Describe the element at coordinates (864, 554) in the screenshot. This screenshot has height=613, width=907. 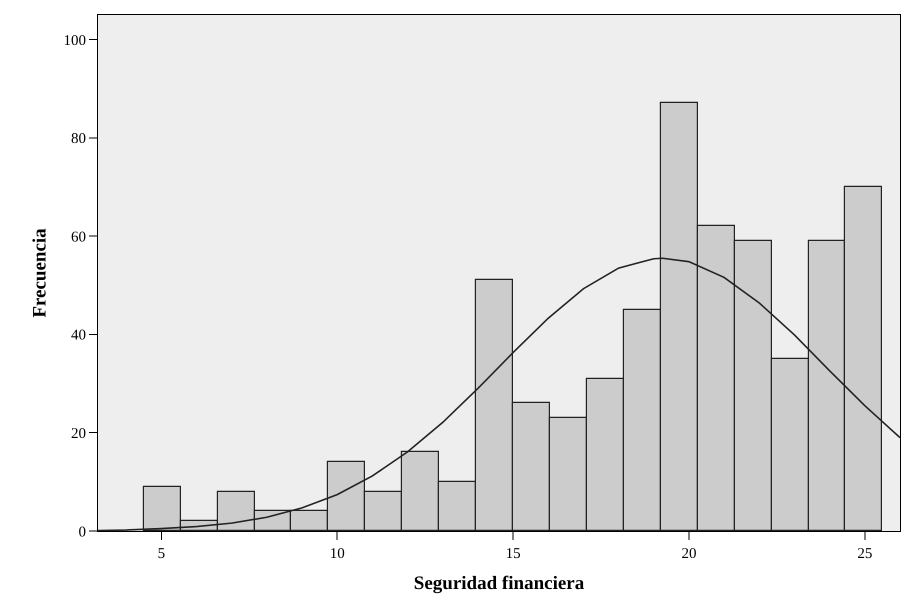
I see `x-tick-label: 25` at that location.